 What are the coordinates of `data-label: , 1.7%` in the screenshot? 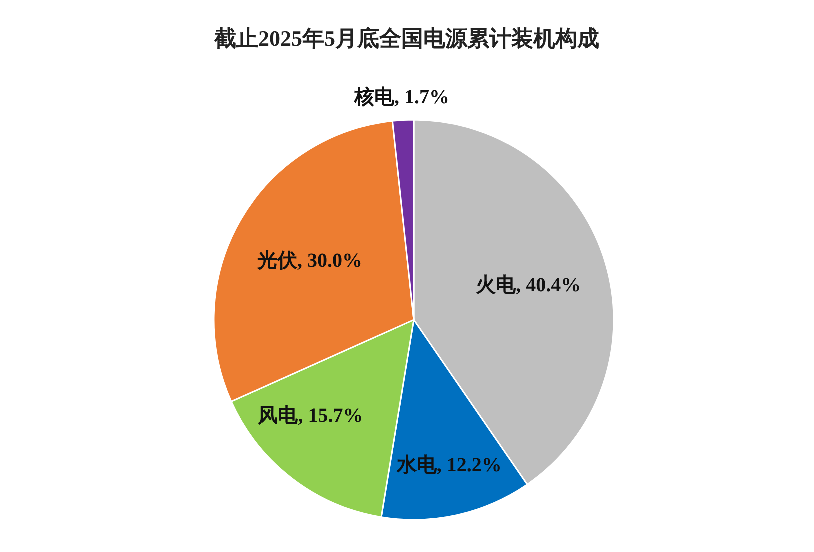 It's located at (422, 97).